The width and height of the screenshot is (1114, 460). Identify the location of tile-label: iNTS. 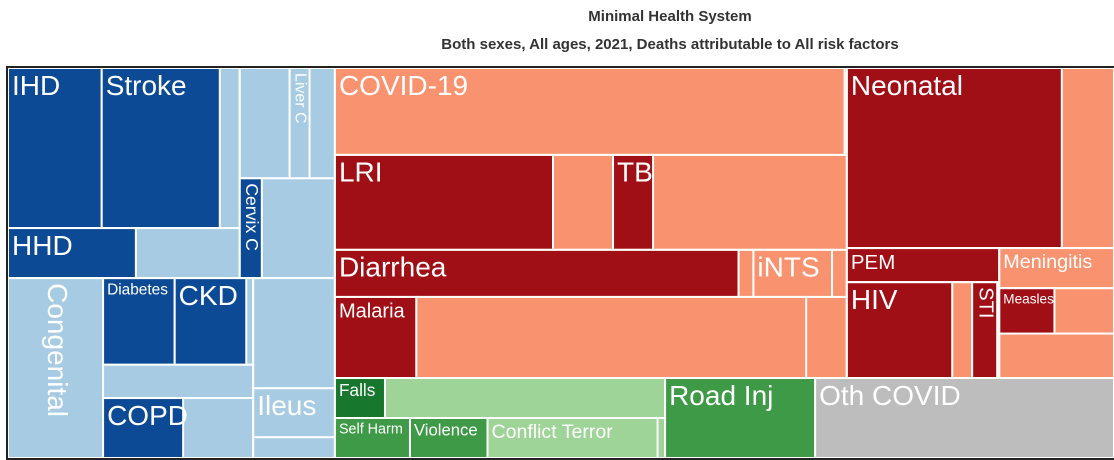
(788, 267).